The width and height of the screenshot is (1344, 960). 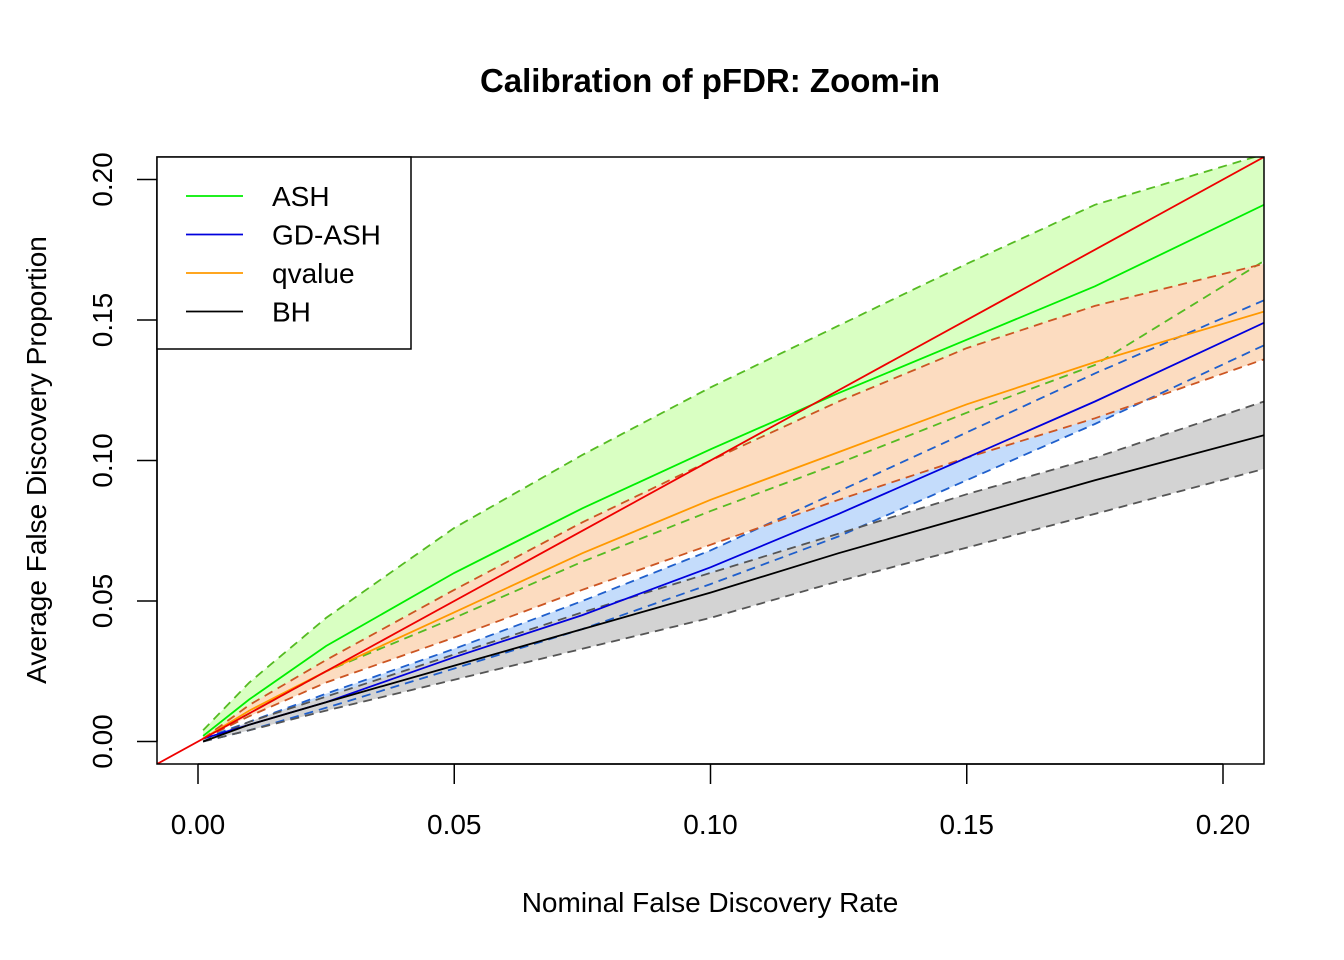 What do you see at coordinates (326, 235) in the screenshot?
I see `legend-label: GD-ASH` at bounding box center [326, 235].